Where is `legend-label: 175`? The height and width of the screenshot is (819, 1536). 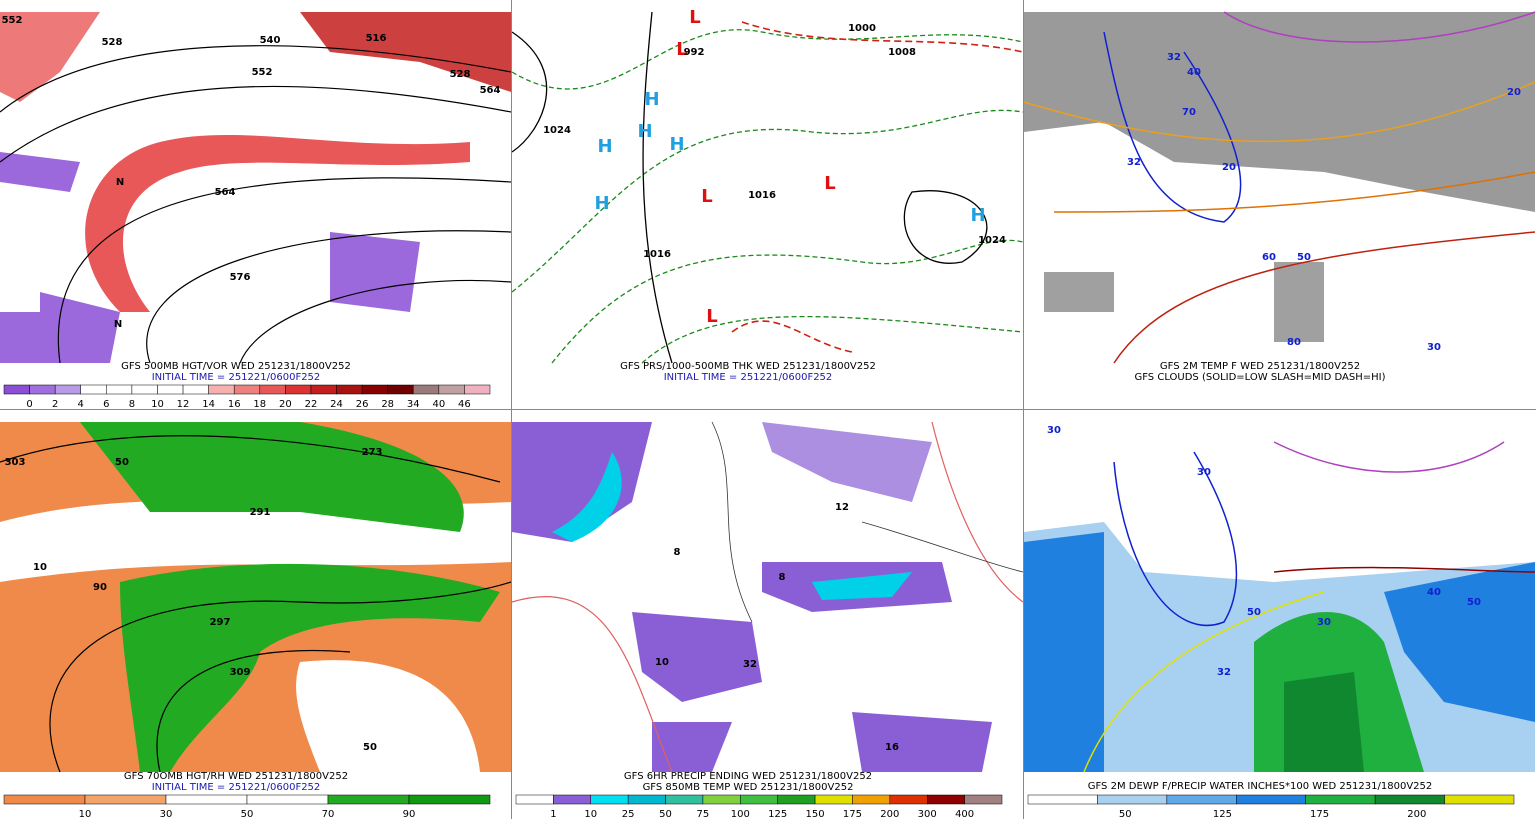 legend-label: 175 is located at coordinates (1319, 814).